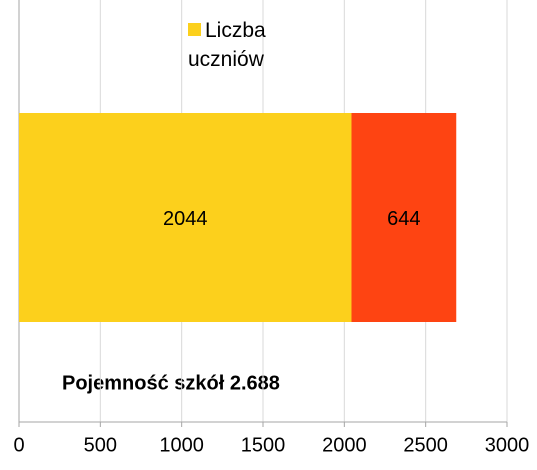 This screenshot has width=537, height=470. I want to click on legend: Liczba uczniów, so click(249, 45).